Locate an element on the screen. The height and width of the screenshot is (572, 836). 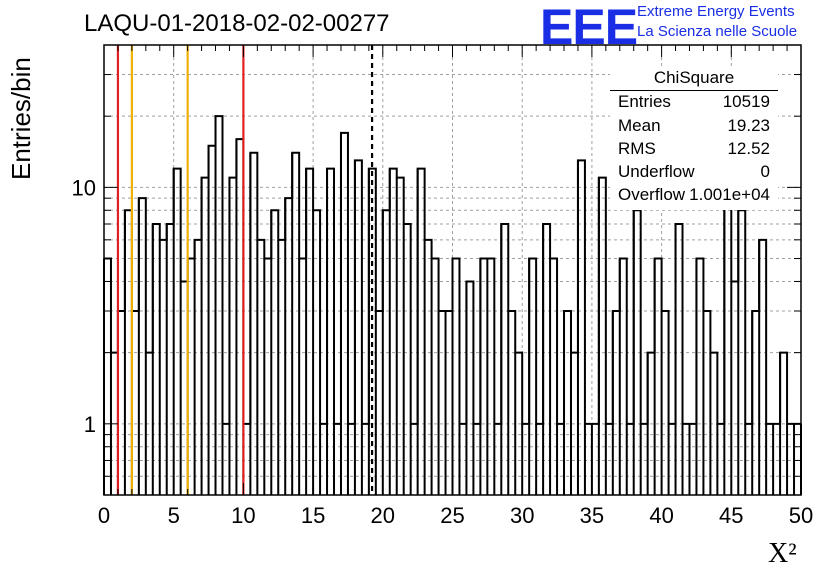
x-tick-label: 5 is located at coordinates (174, 515).